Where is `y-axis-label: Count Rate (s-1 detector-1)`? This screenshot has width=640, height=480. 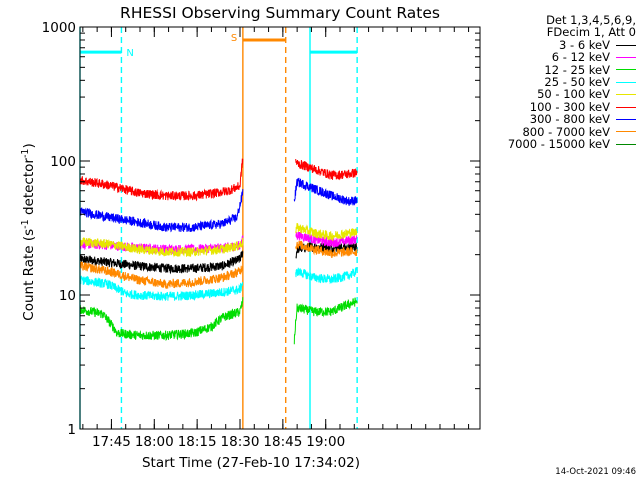 y-axis-label: Count Rate (s-1 detector-1) is located at coordinates (28, 231).